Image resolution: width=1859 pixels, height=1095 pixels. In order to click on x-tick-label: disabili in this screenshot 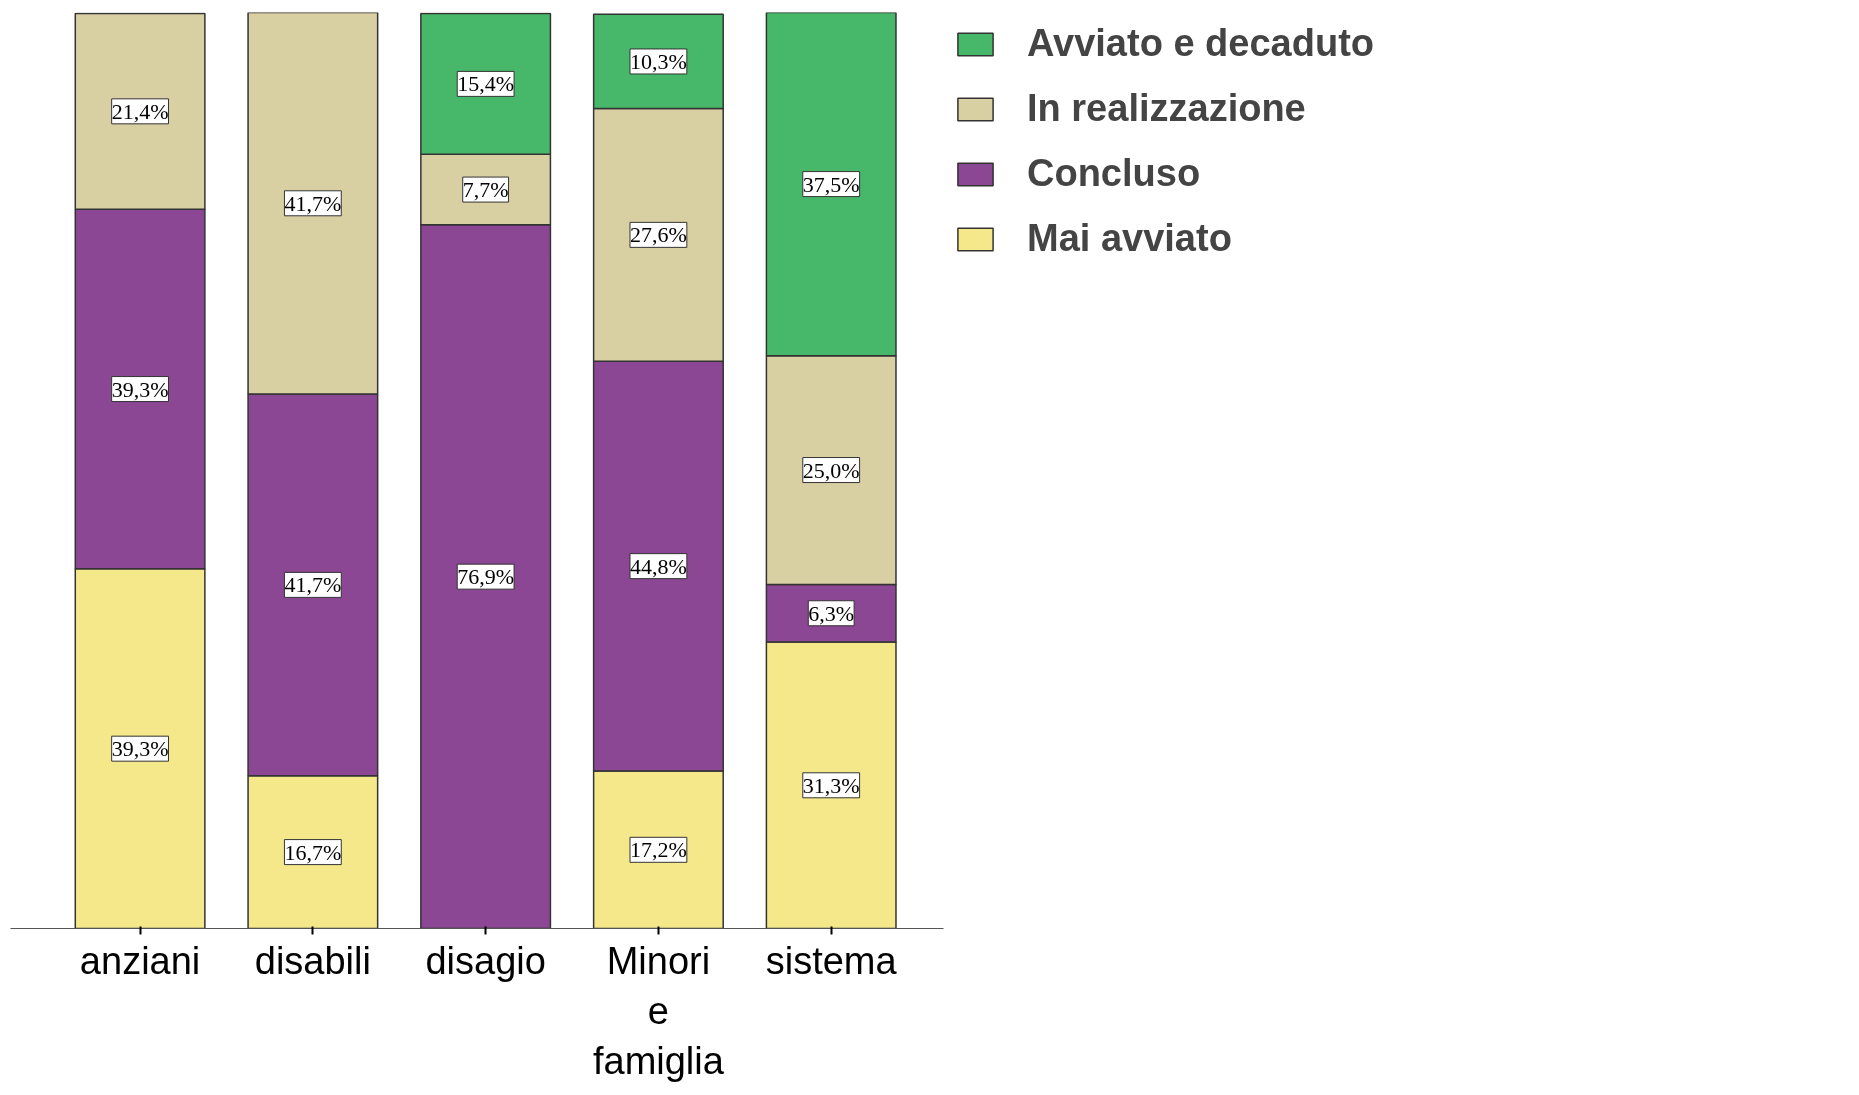, I will do `click(312, 960)`.